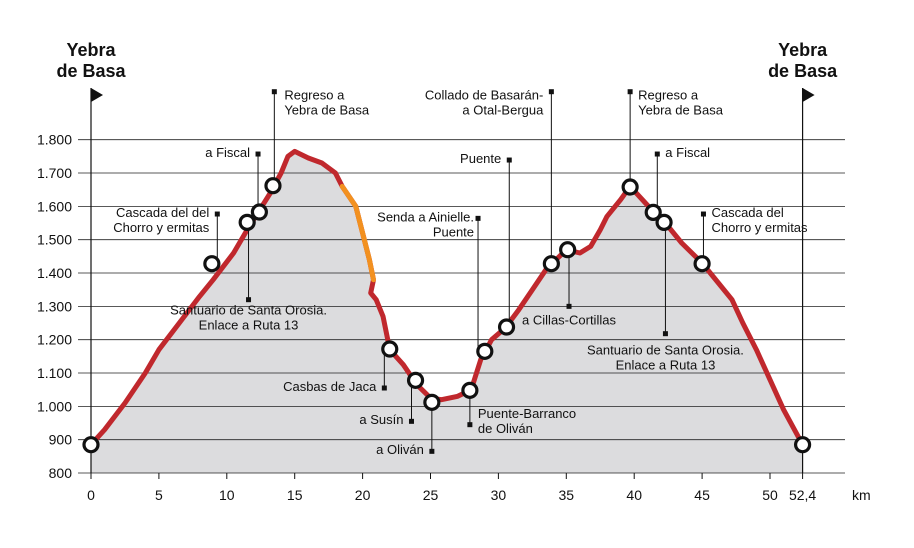 The image size is (914, 548). What do you see at coordinates (227, 495) in the screenshot?
I see `x-tick-label: 10` at bounding box center [227, 495].